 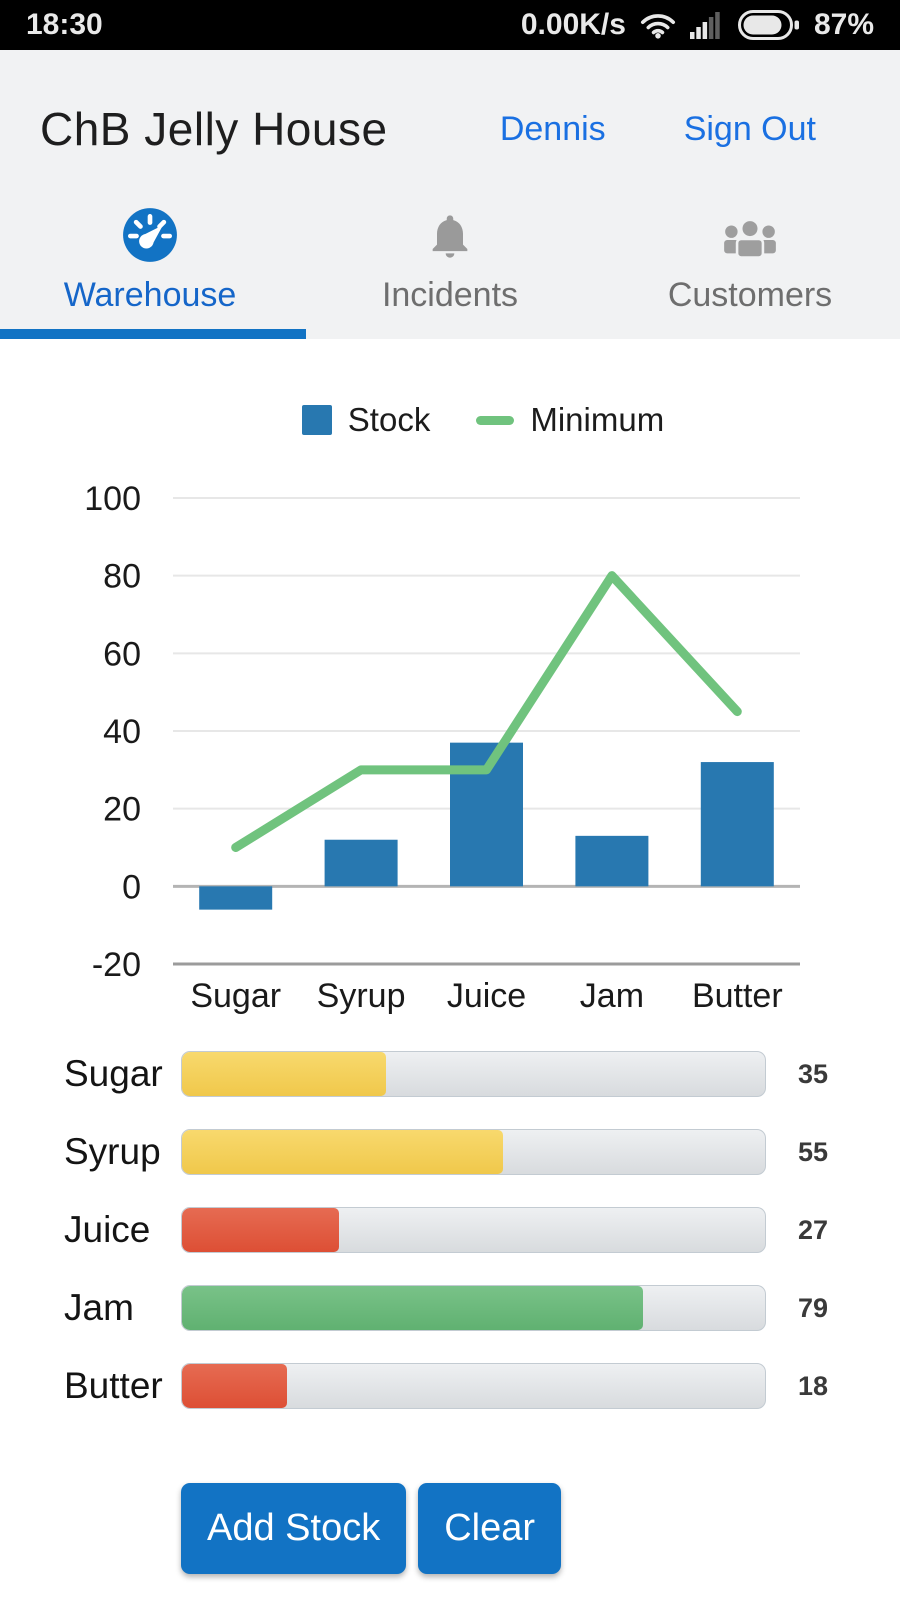 What do you see at coordinates (750, 230) in the screenshot?
I see `people-icon` at bounding box center [750, 230].